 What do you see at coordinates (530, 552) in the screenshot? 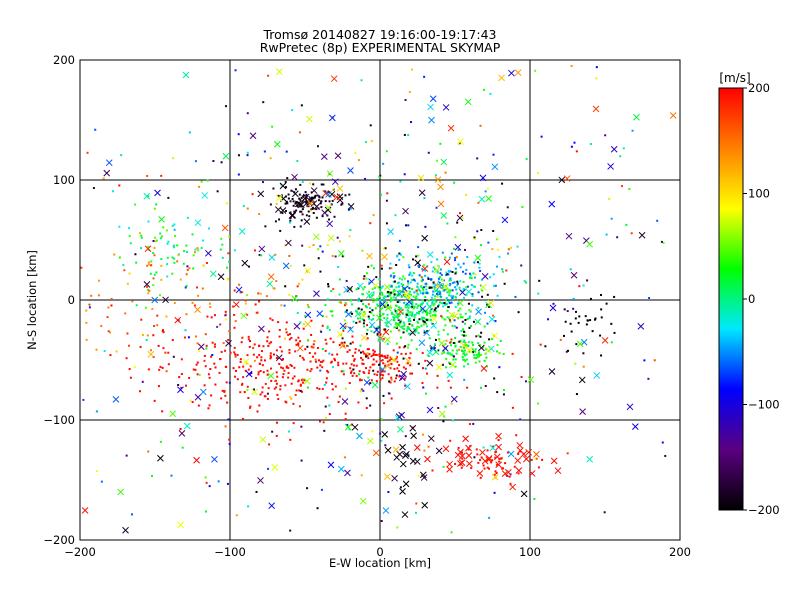
I see `x-tick-label: 100` at bounding box center [530, 552].